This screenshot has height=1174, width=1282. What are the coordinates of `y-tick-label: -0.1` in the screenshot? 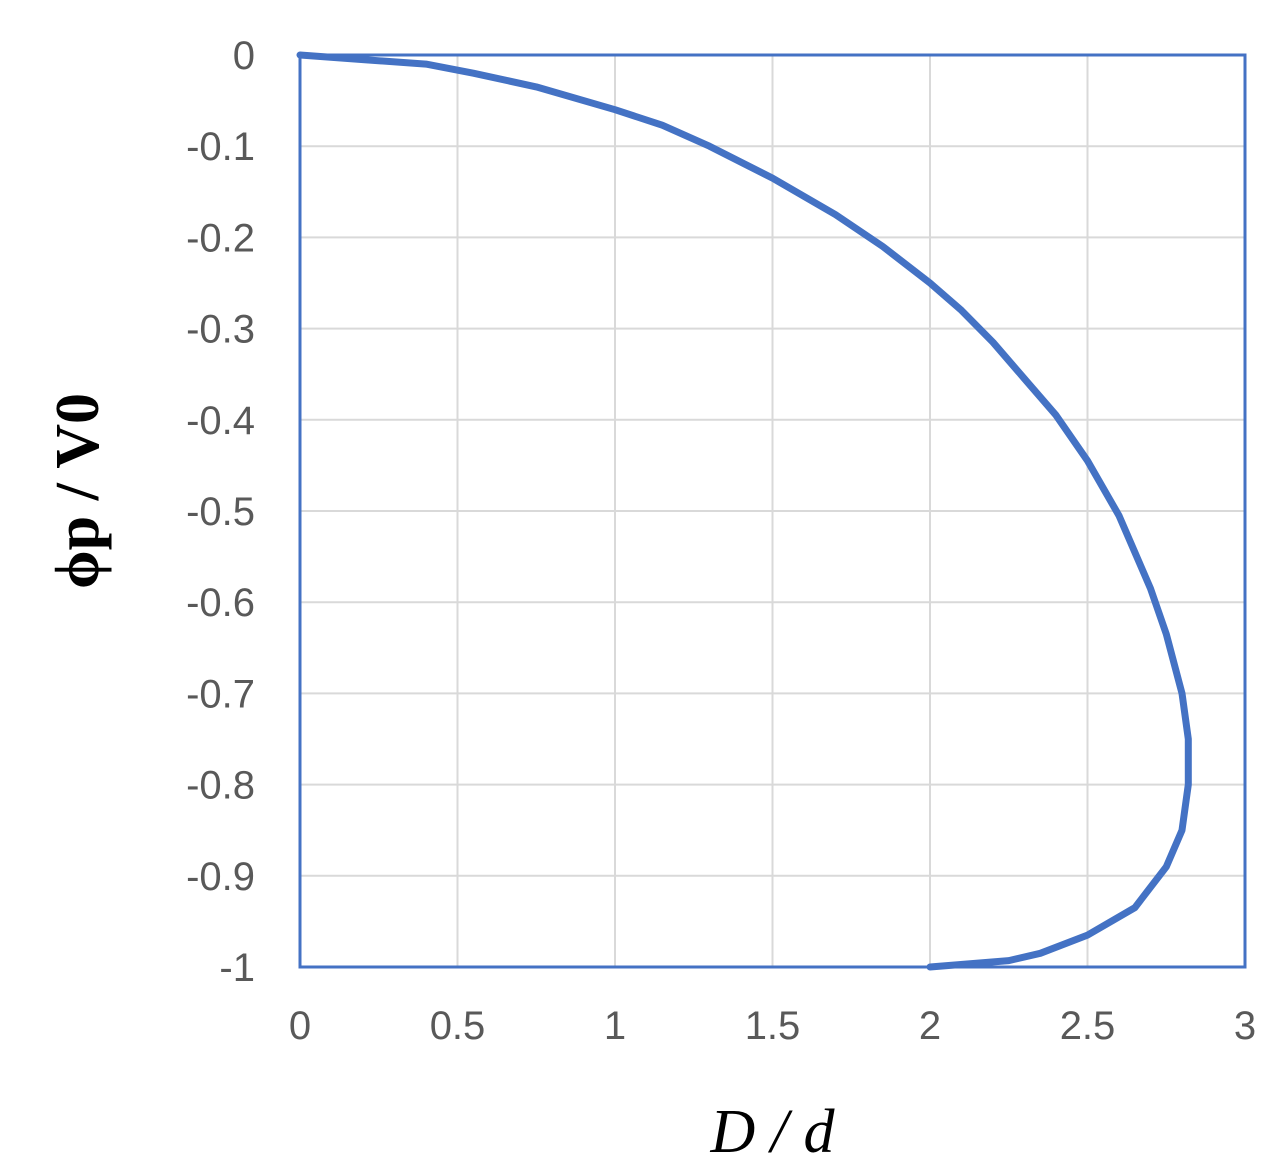 It's located at (220, 147).